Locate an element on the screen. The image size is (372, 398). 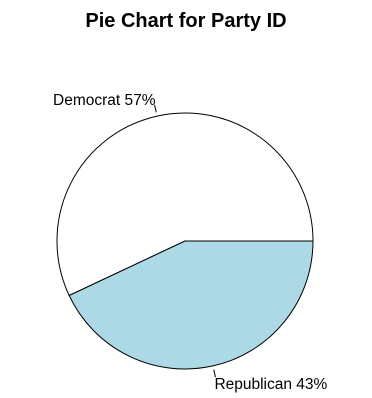
chart-title: Pie Chart for Party ID is located at coordinates (185, 21).